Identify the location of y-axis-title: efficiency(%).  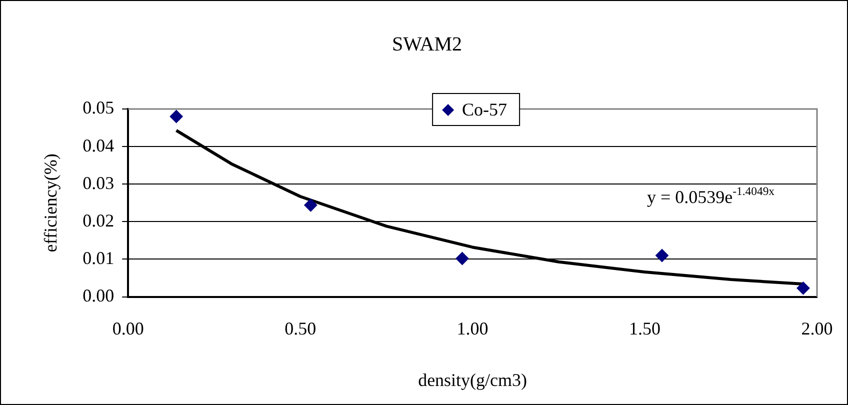
(50, 203).